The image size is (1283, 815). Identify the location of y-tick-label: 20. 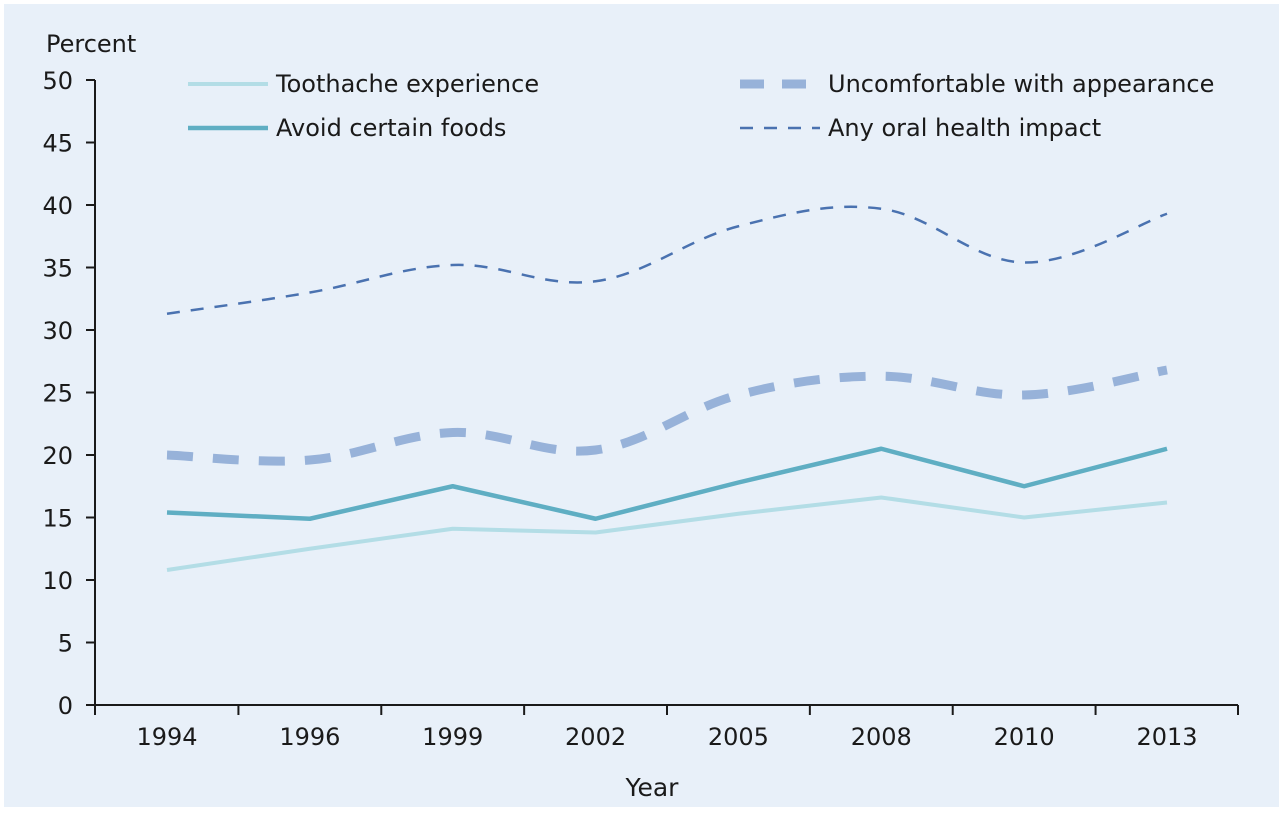
(57, 456).